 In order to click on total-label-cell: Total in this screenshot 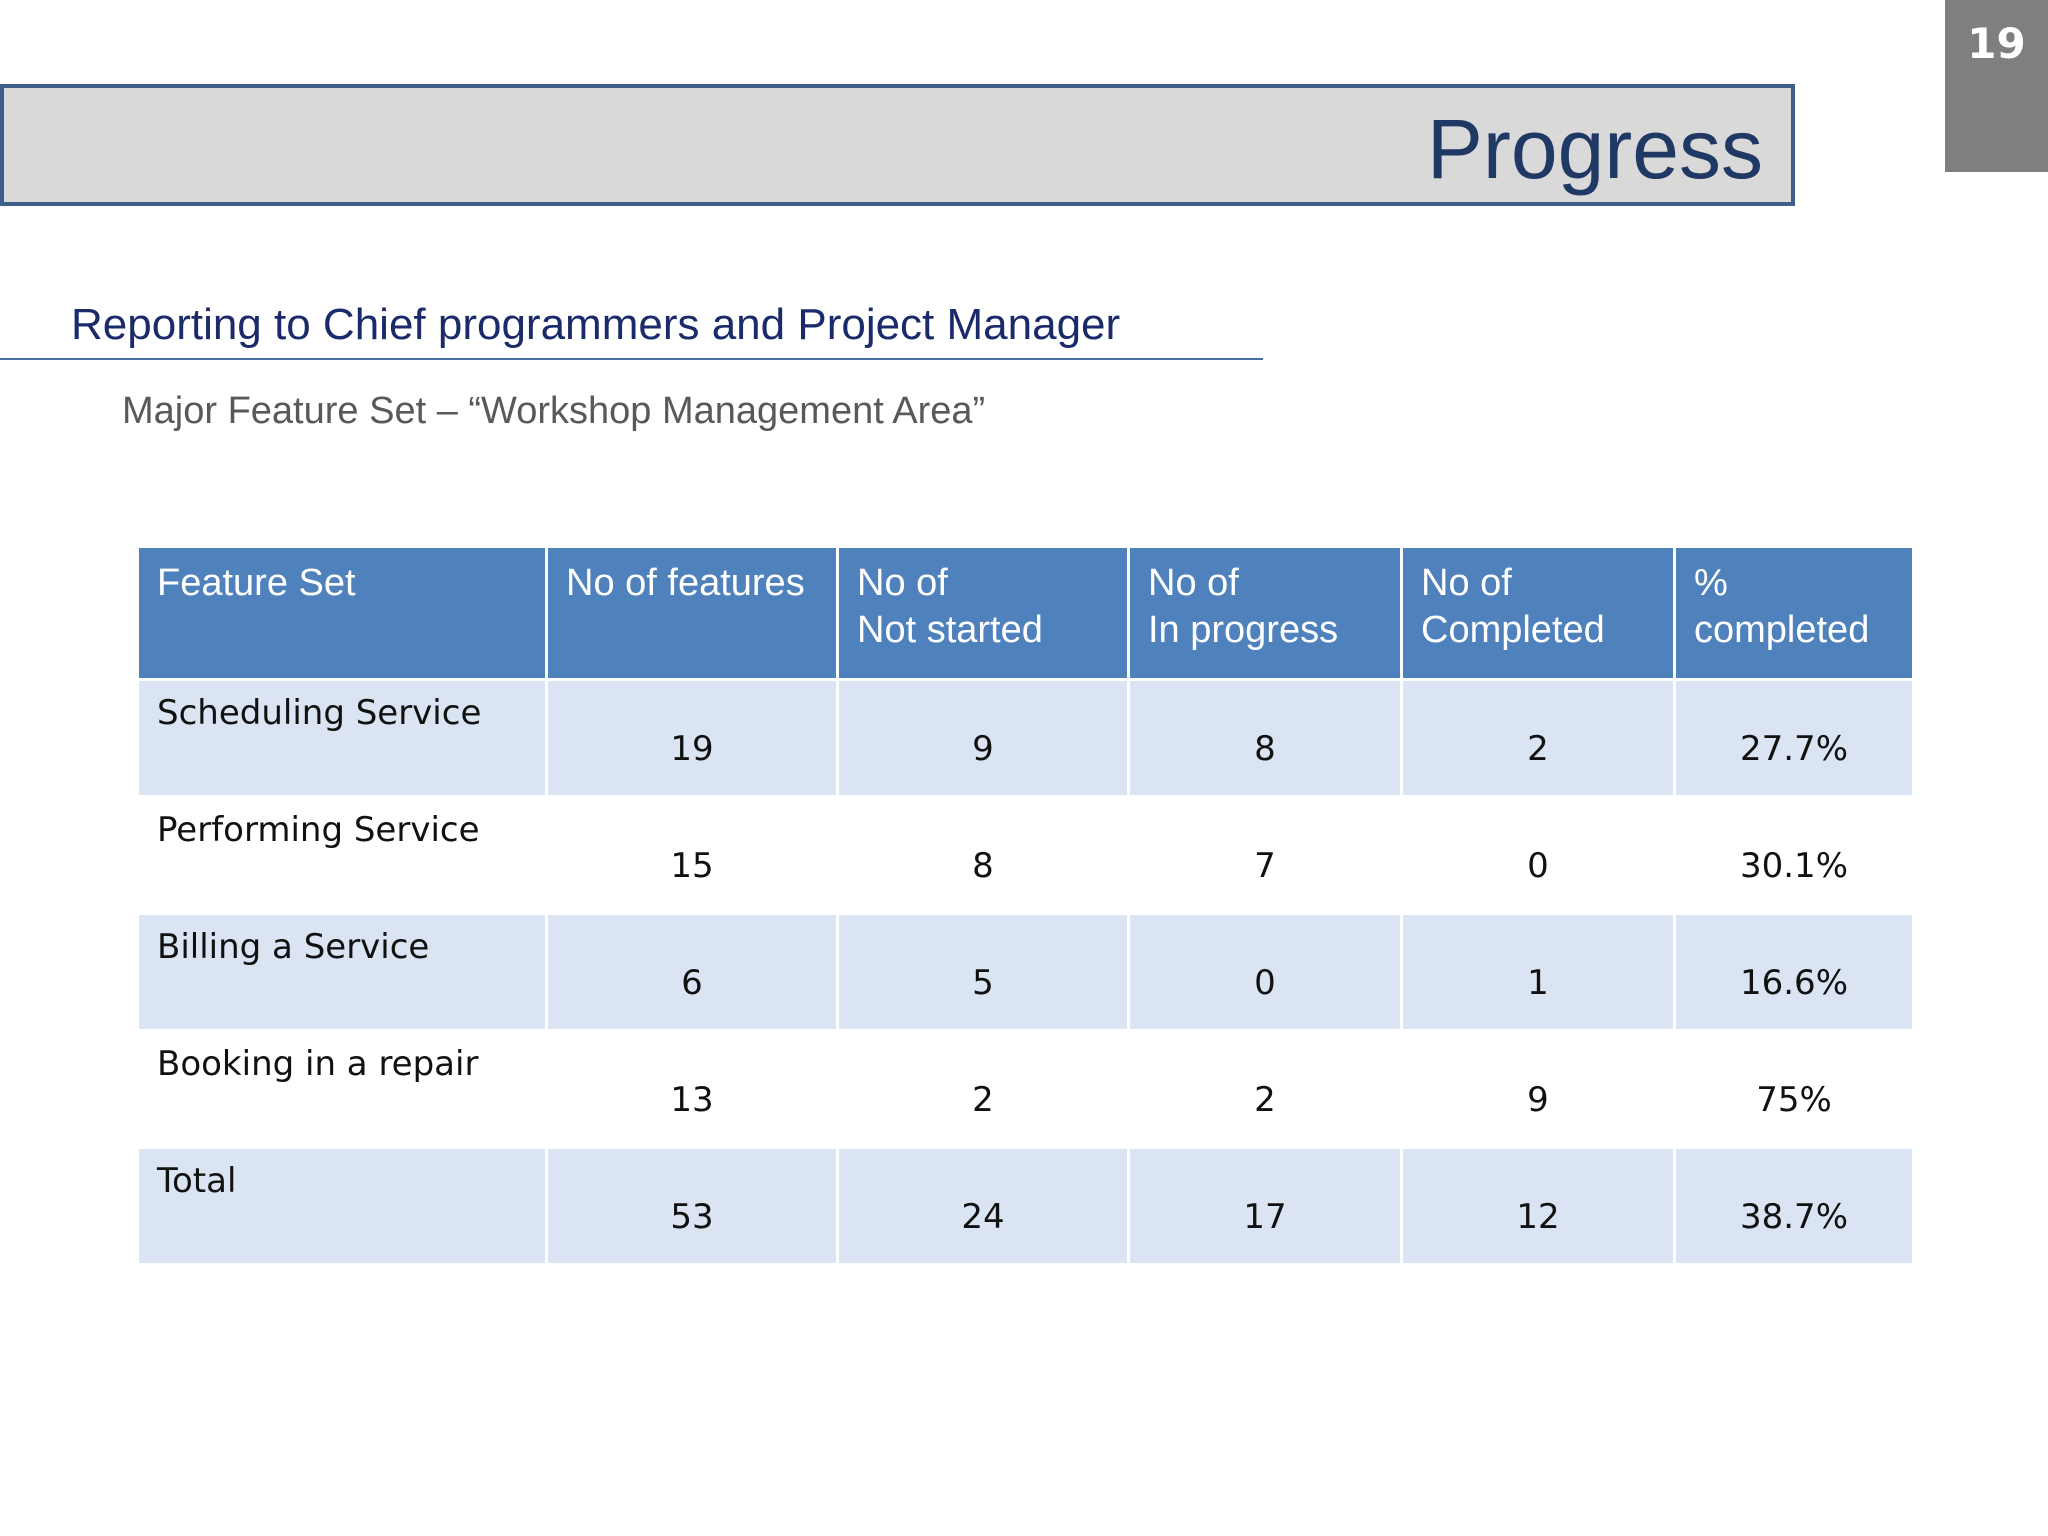, I will do `click(342, 1206)`.